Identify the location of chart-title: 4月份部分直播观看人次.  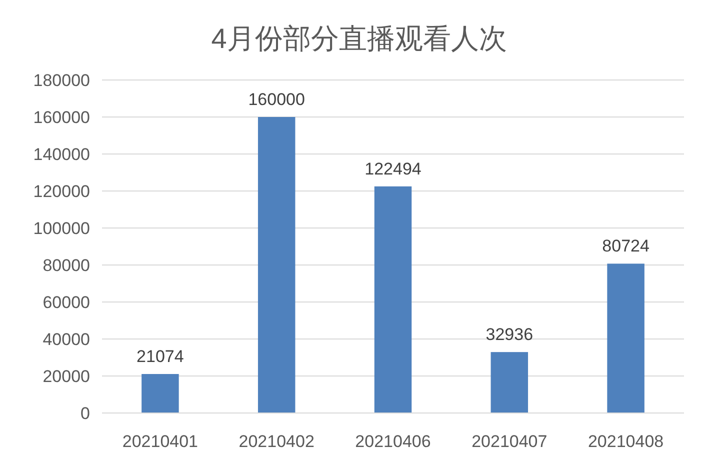
(359, 38).